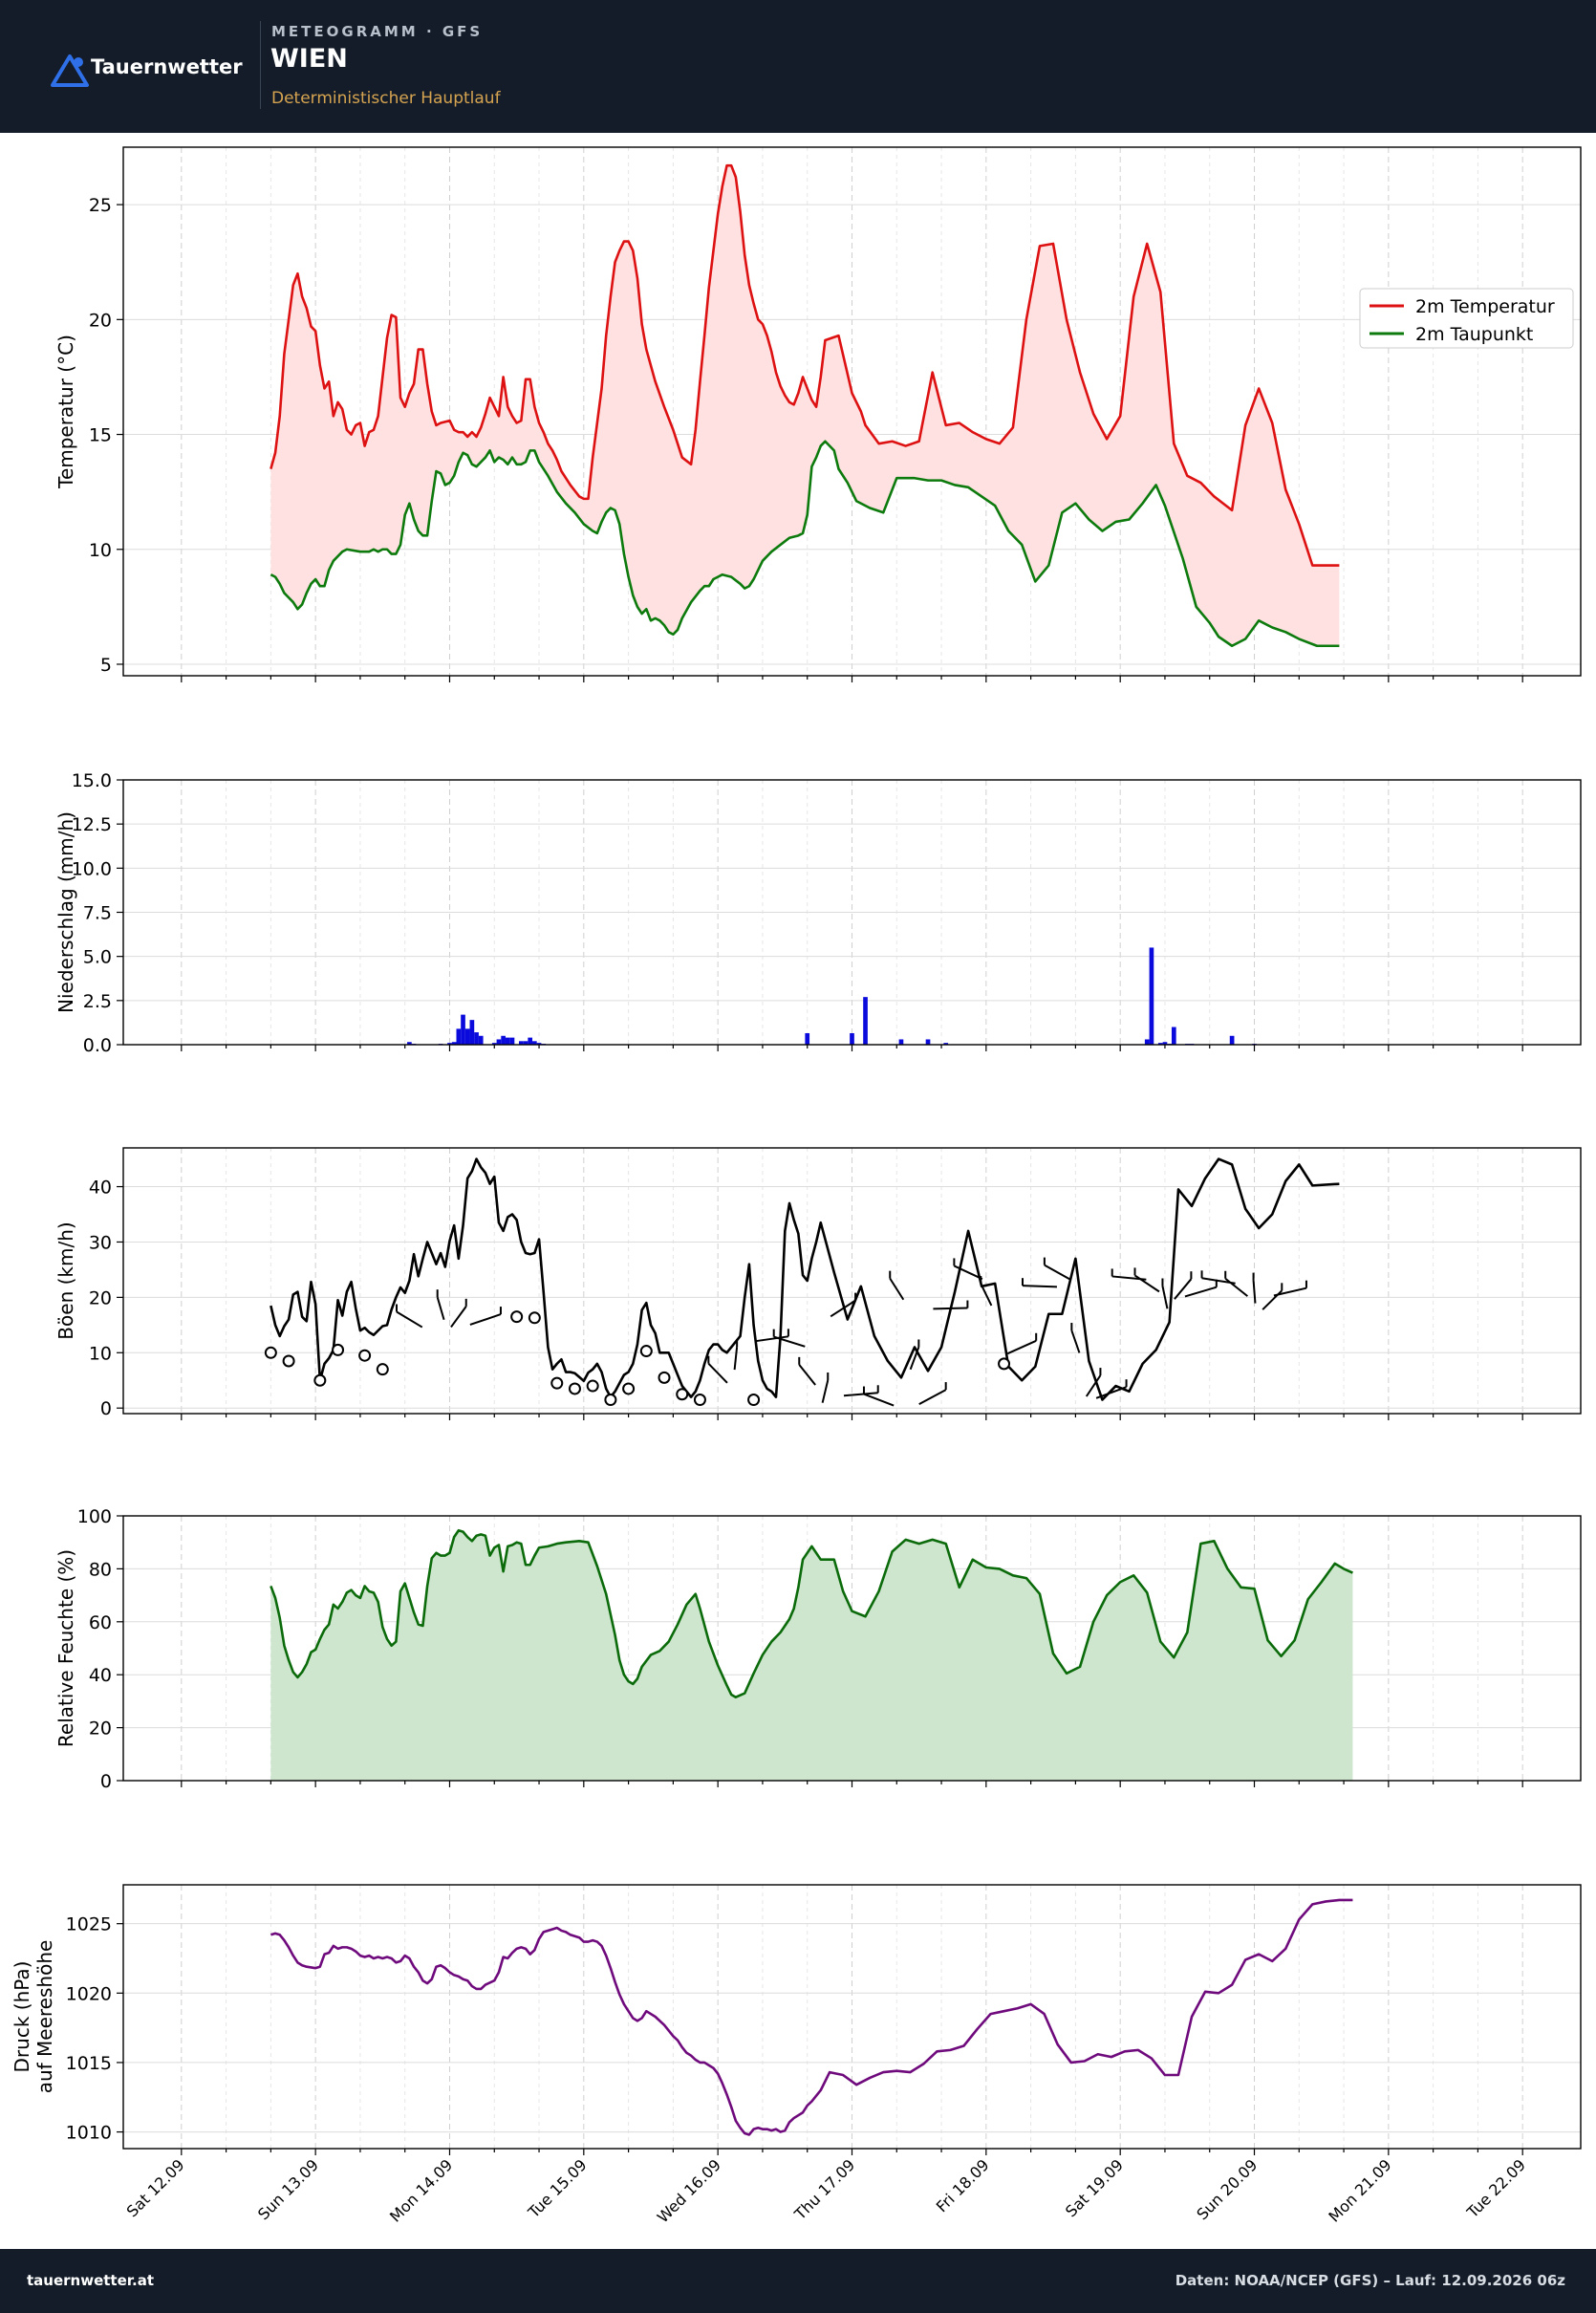 Image resolution: width=1596 pixels, height=2313 pixels. What do you see at coordinates (805, 544) in the screenshot?
I see `dewpoint-line` at bounding box center [805, 544].